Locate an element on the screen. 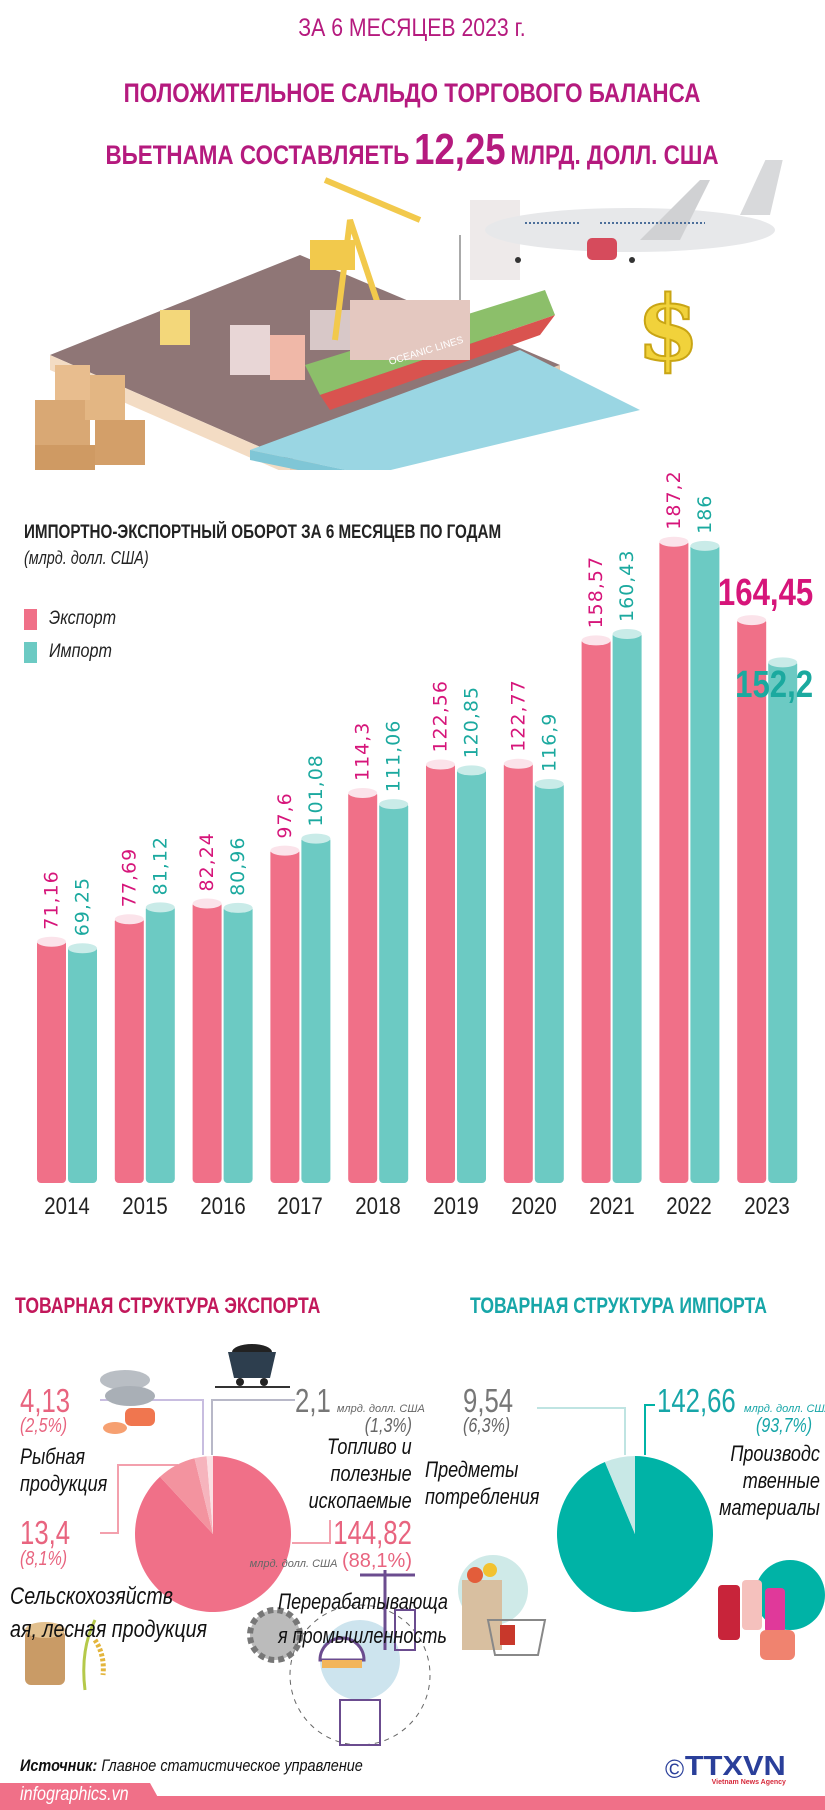 The width and height of the screenshot is (825, 1810). import-consumer-value: 9,54 is located at coordinates (488, 1400).